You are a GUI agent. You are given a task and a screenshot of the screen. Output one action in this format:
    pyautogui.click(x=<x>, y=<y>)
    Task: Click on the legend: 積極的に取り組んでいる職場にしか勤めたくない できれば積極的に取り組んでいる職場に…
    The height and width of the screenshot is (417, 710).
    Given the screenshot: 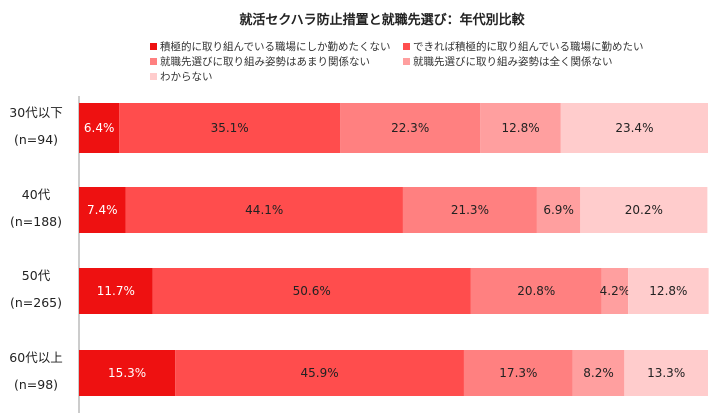 What is the action you would take?
    pyautogui.click(x=396, y=61)
    